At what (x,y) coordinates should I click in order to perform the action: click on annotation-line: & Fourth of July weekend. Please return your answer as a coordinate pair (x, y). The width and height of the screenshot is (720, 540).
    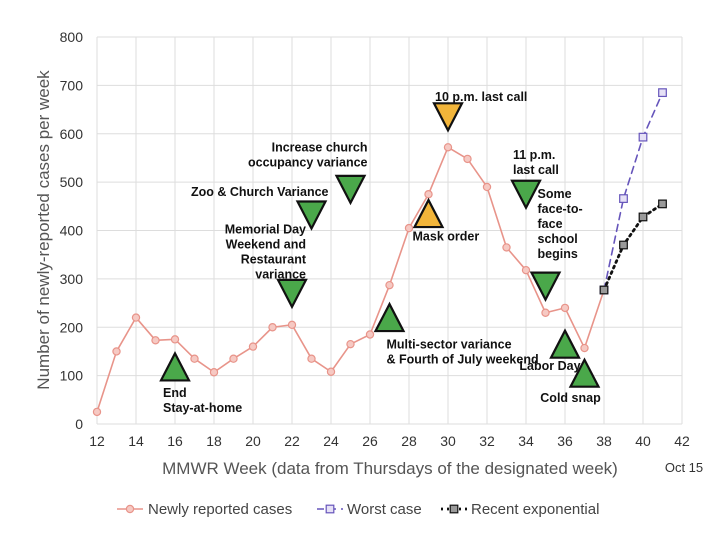
    Looking at the image, I should click on (463, 360).